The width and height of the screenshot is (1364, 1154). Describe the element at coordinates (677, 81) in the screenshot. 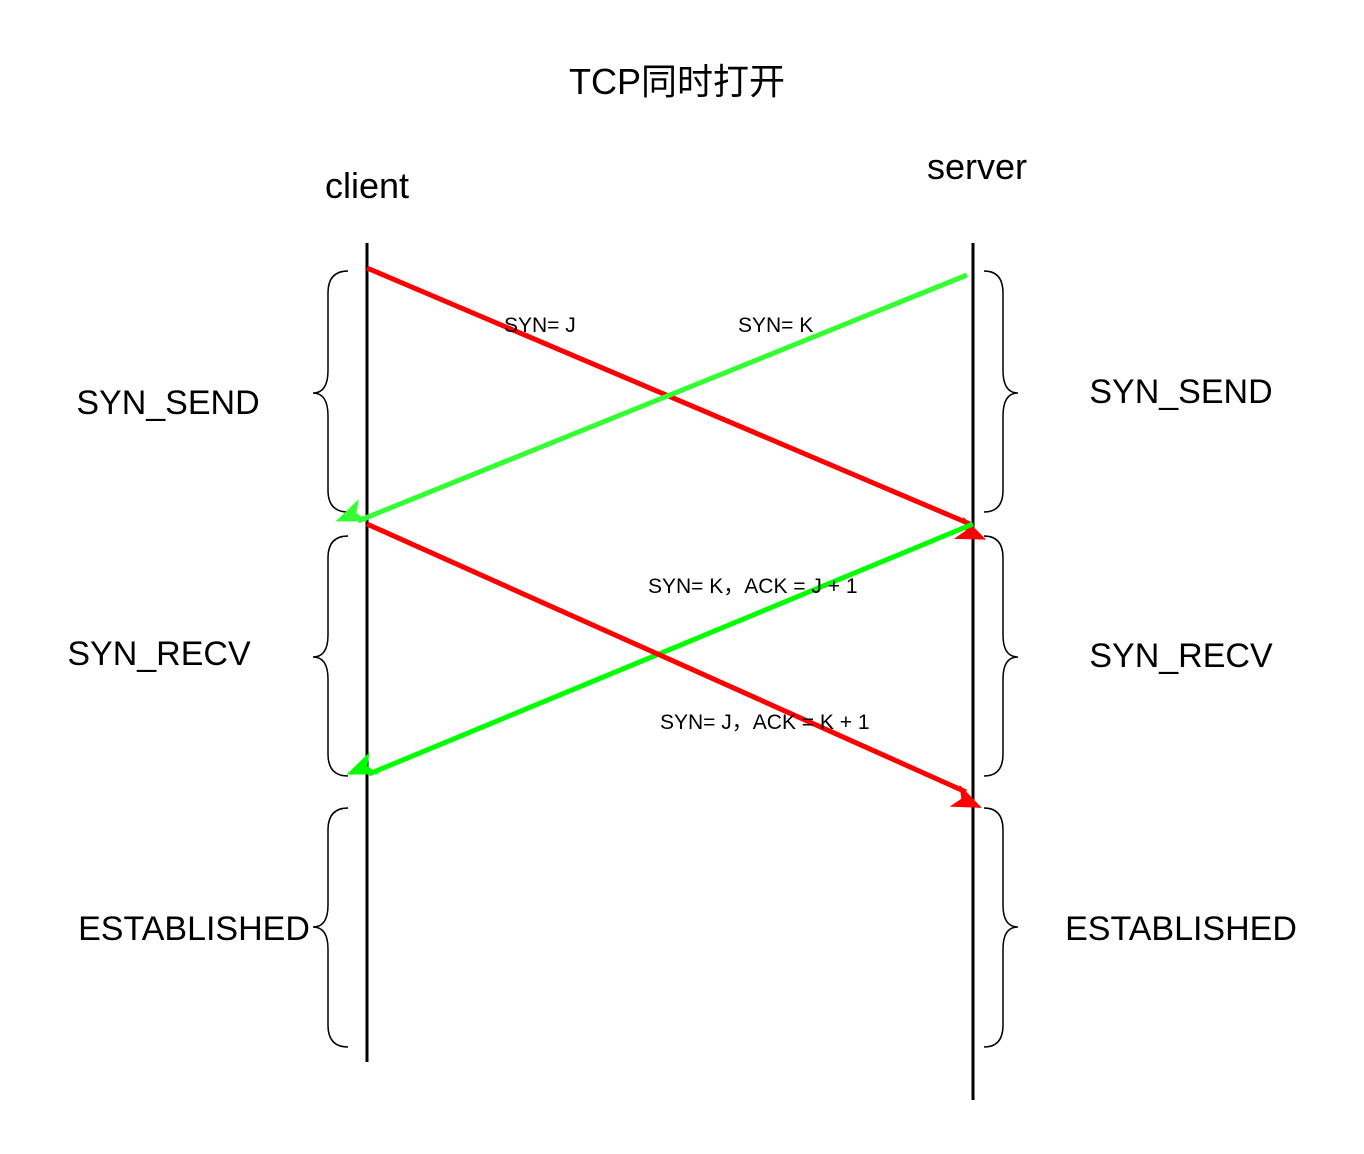

I see `diagram-title: TCP同时打开` at that location.